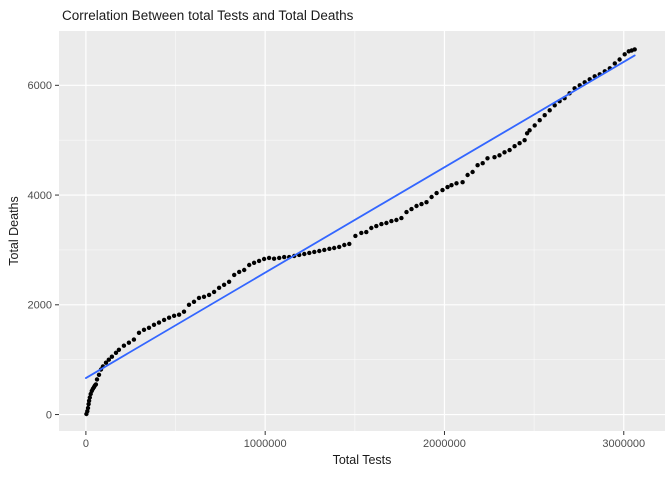 The width and height of the screenshot is (672, 480). I want to click on x-tick-label: 3000000, so click(623, 444).